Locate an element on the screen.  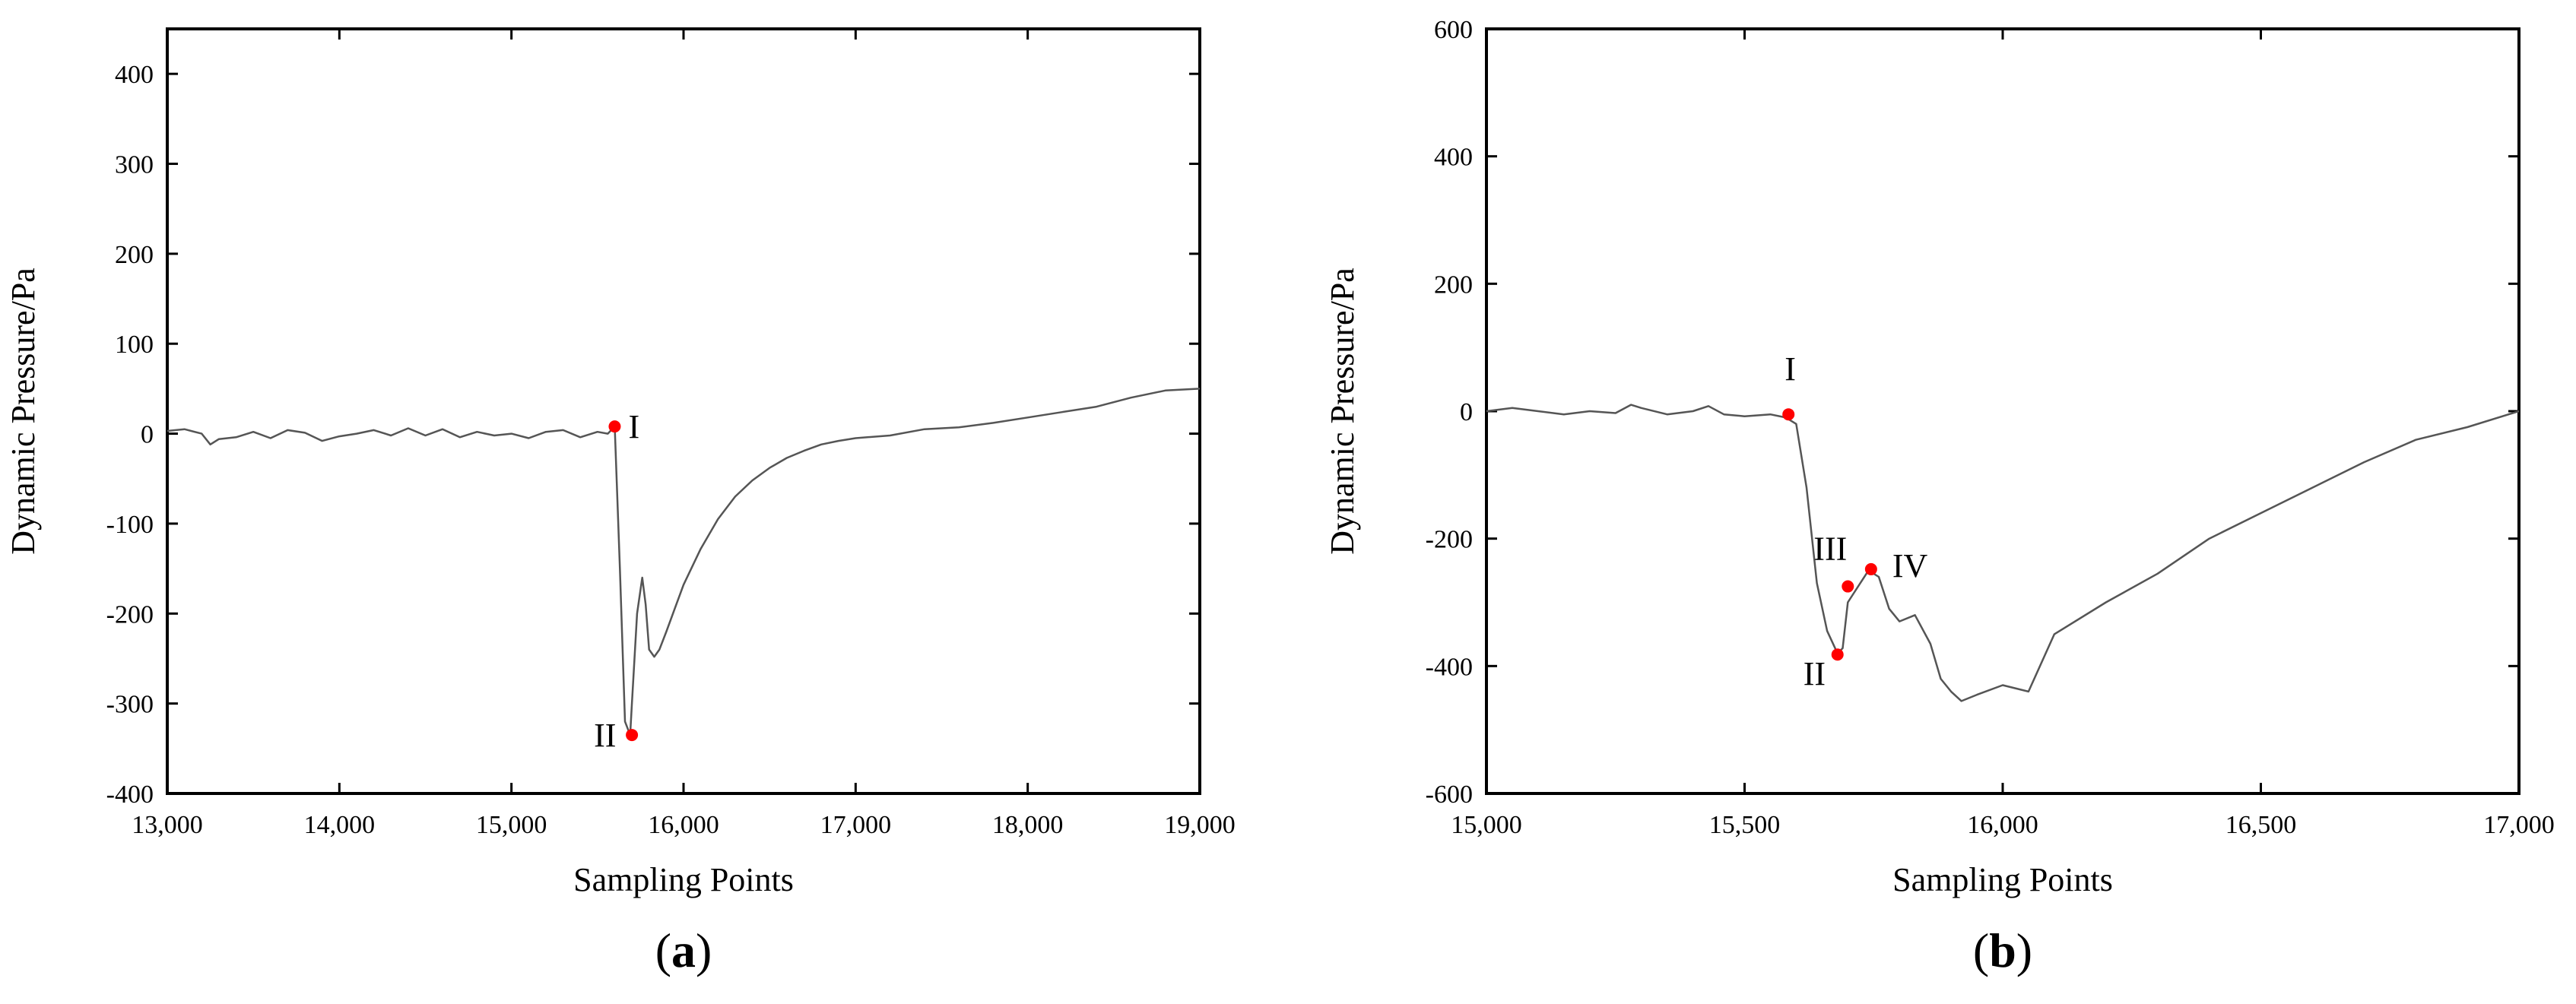
y-tick-label: -100 is located at coordinates (130, 525).